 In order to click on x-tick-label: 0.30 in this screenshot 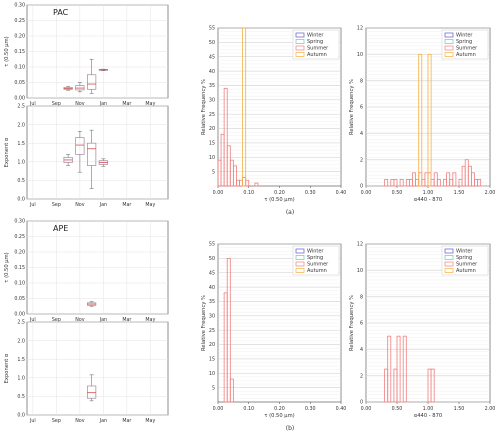, I will do `click(310, 409)`.